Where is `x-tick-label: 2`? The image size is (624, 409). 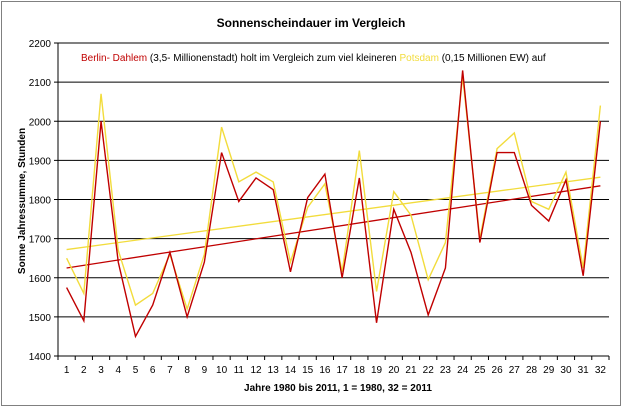
x-tick-label: 2 is located at coordinates (84, 370).